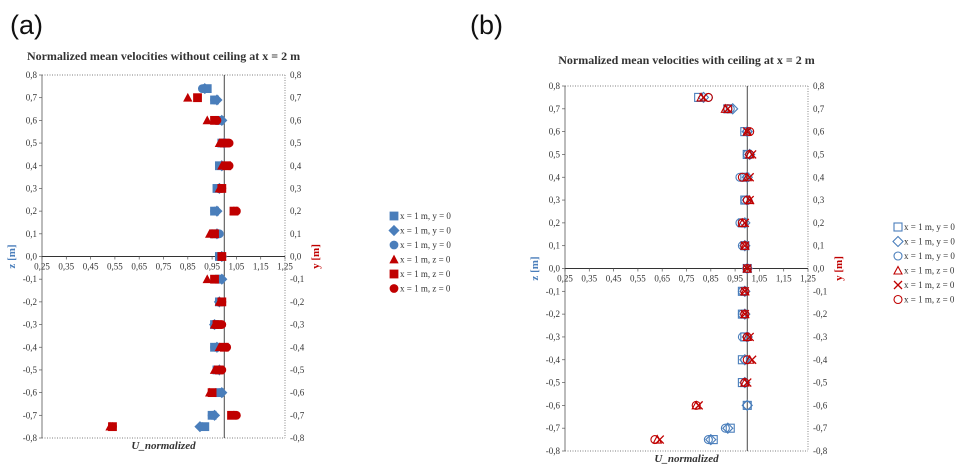 The height and width of the screenshot is (468, 967). I want to click on y-tick-label: 0,6, so click(555, 132).